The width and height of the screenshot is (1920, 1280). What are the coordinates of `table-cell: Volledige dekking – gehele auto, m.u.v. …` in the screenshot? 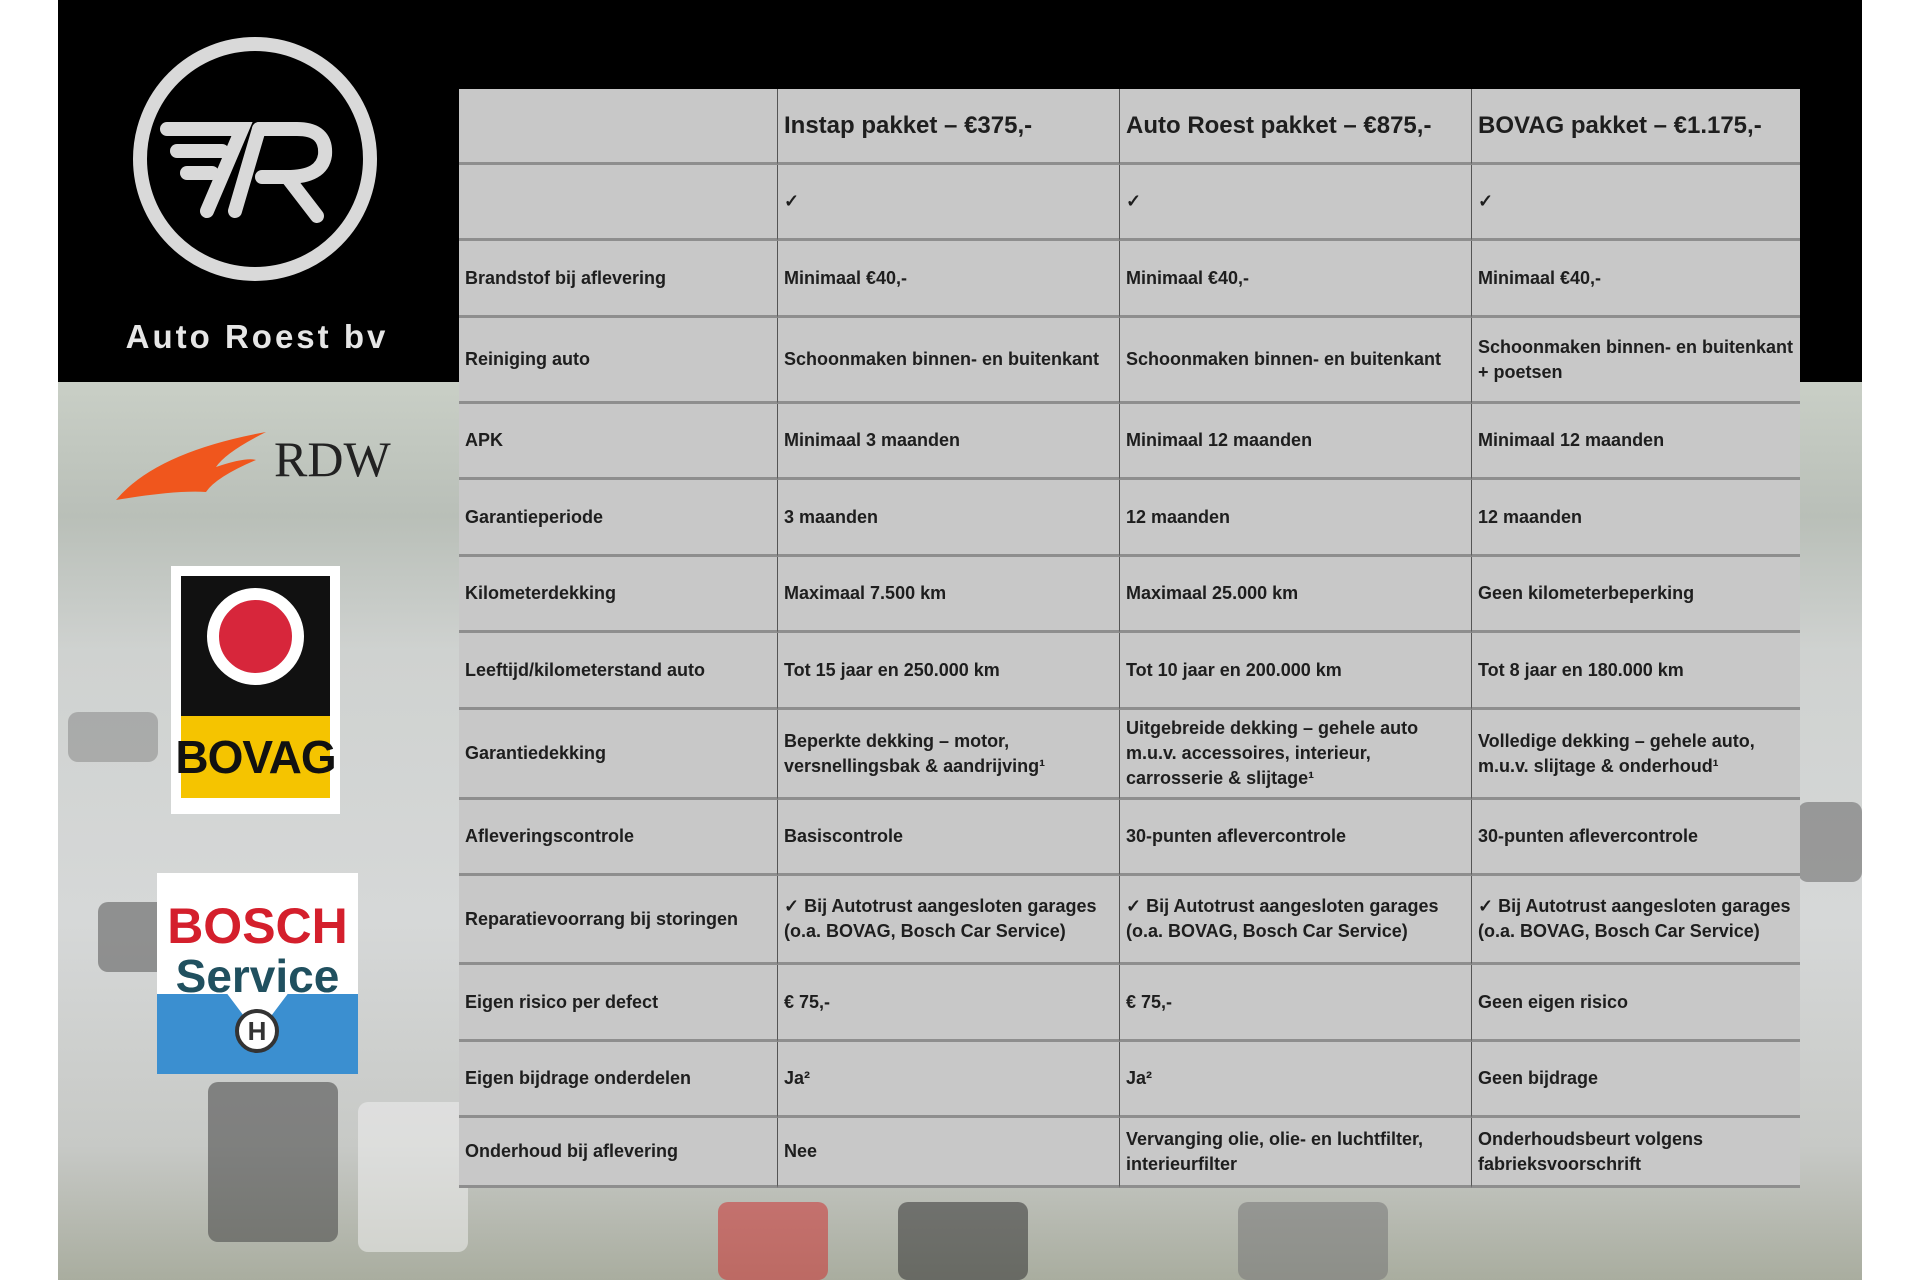 It's located at (1636, 755).